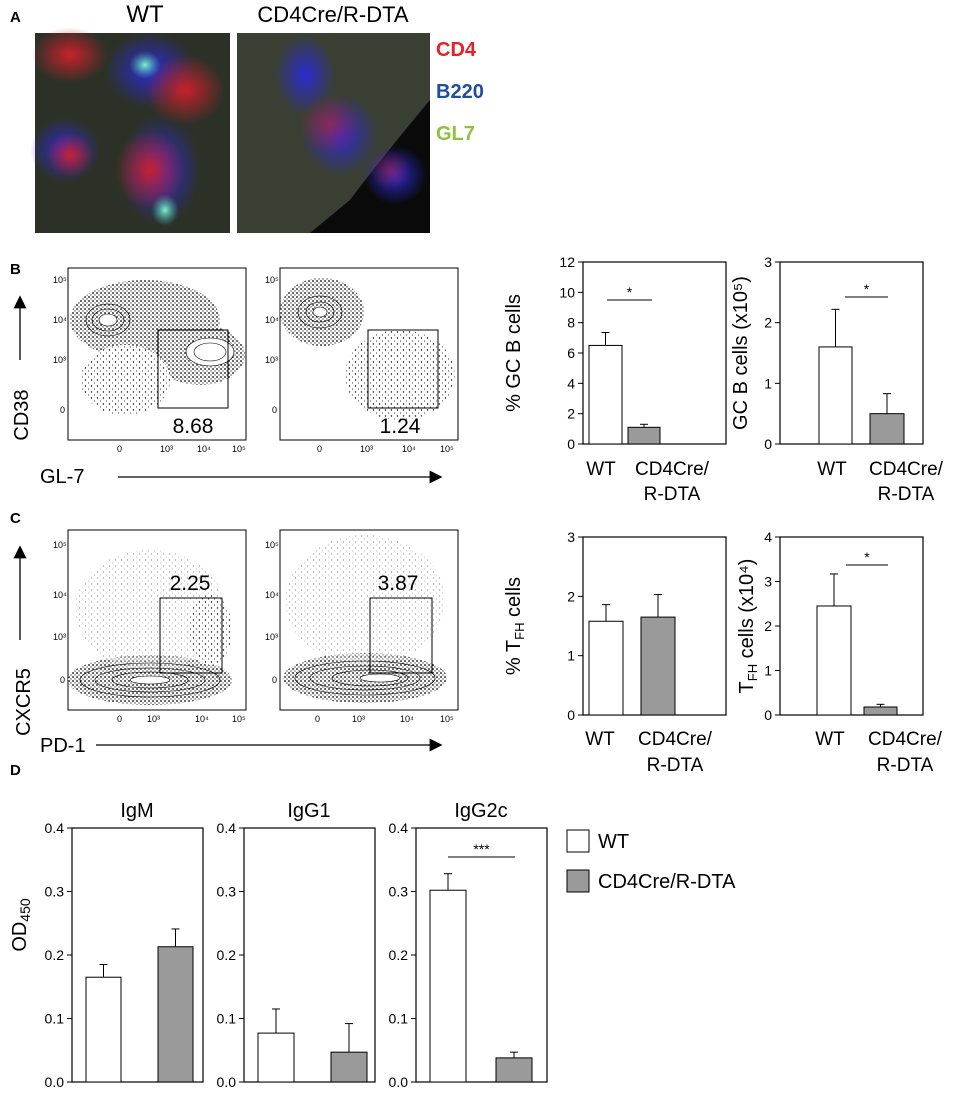 The width and height of the screenshot is (965, 1093). I want to click on chart-title: IgG2c, so click(480, 811).